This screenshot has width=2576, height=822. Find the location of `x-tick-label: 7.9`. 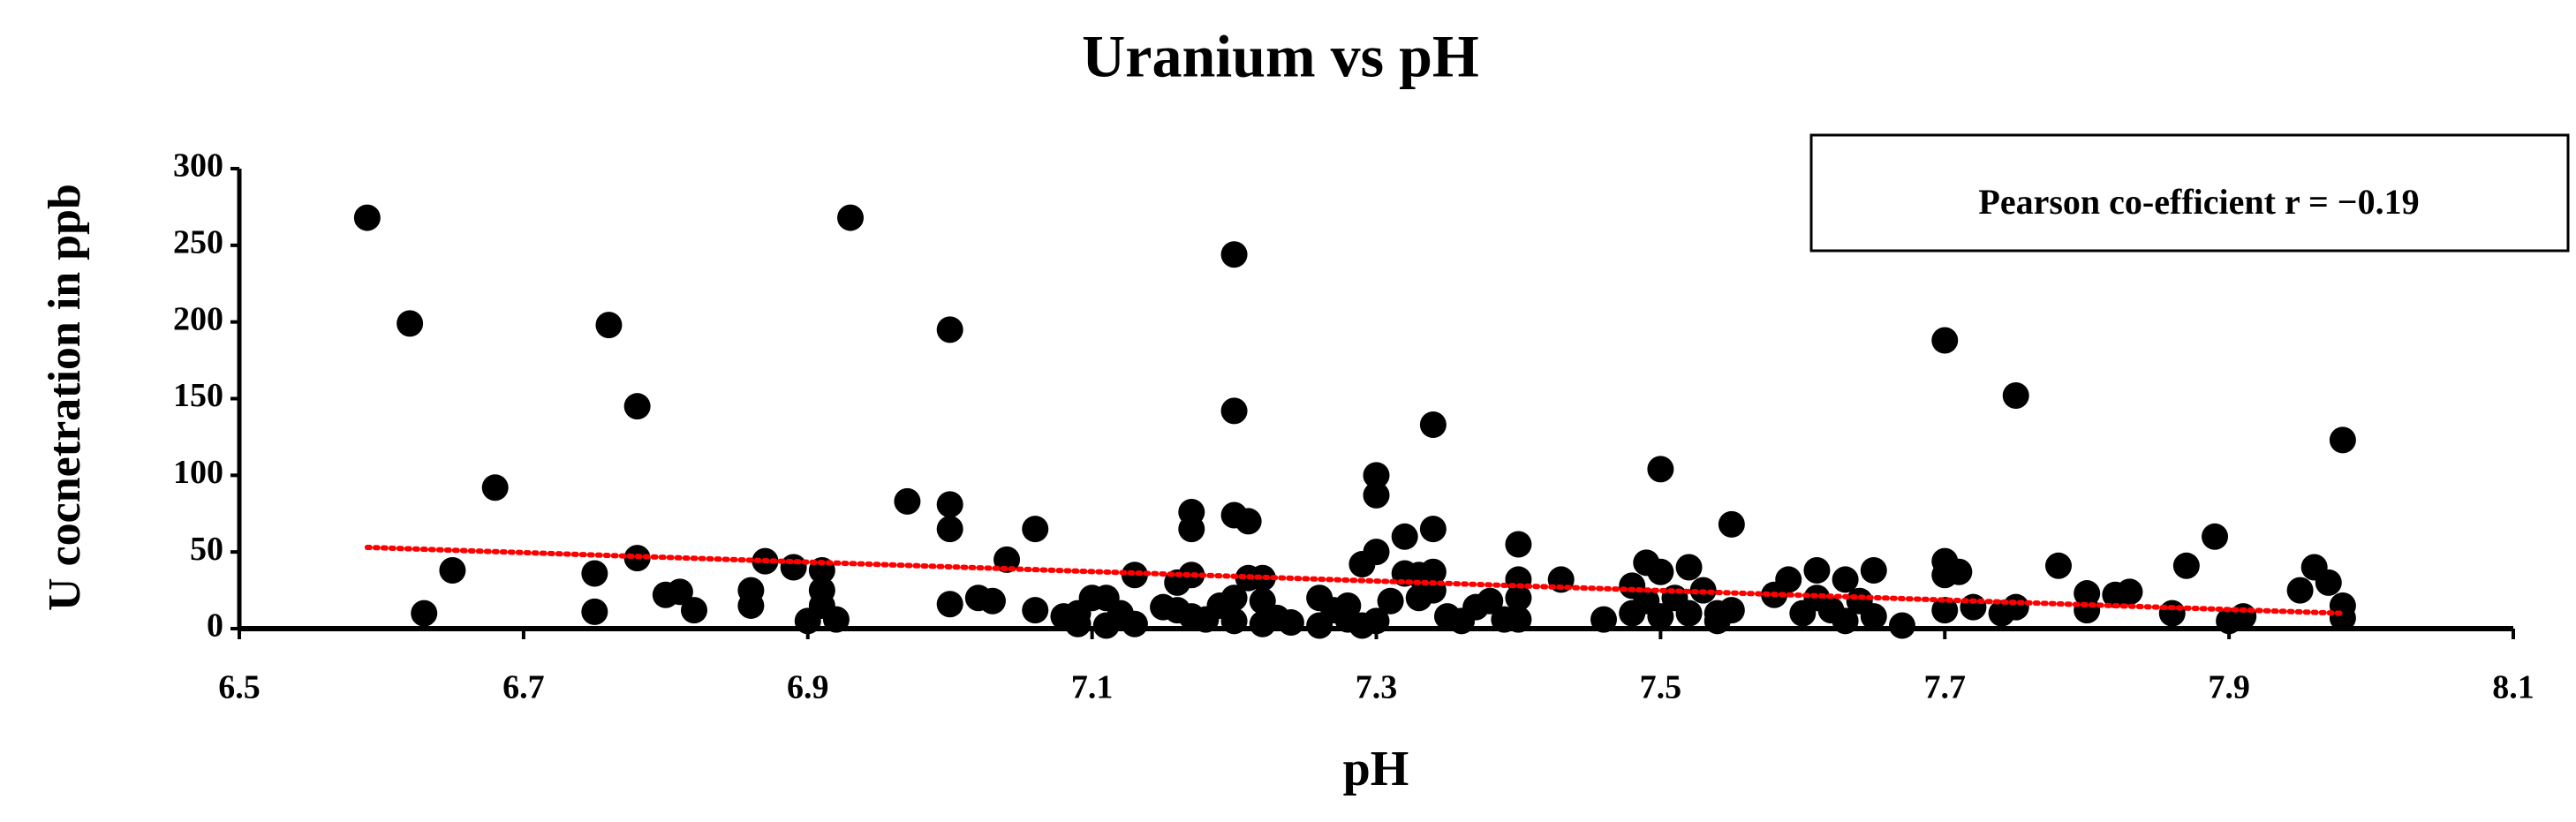

x-tick-label: 7.9 is located at coordinates (2229, 687).